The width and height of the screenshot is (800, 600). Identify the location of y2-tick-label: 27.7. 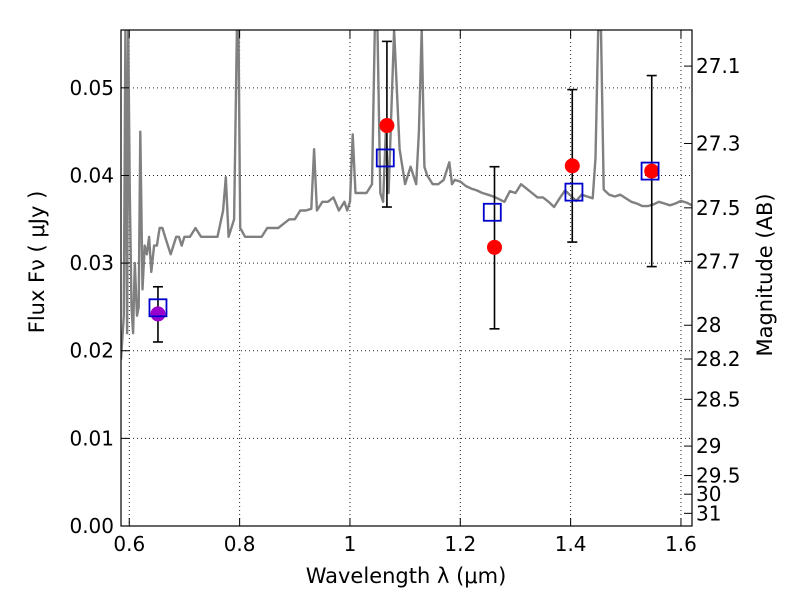
(718, 261).